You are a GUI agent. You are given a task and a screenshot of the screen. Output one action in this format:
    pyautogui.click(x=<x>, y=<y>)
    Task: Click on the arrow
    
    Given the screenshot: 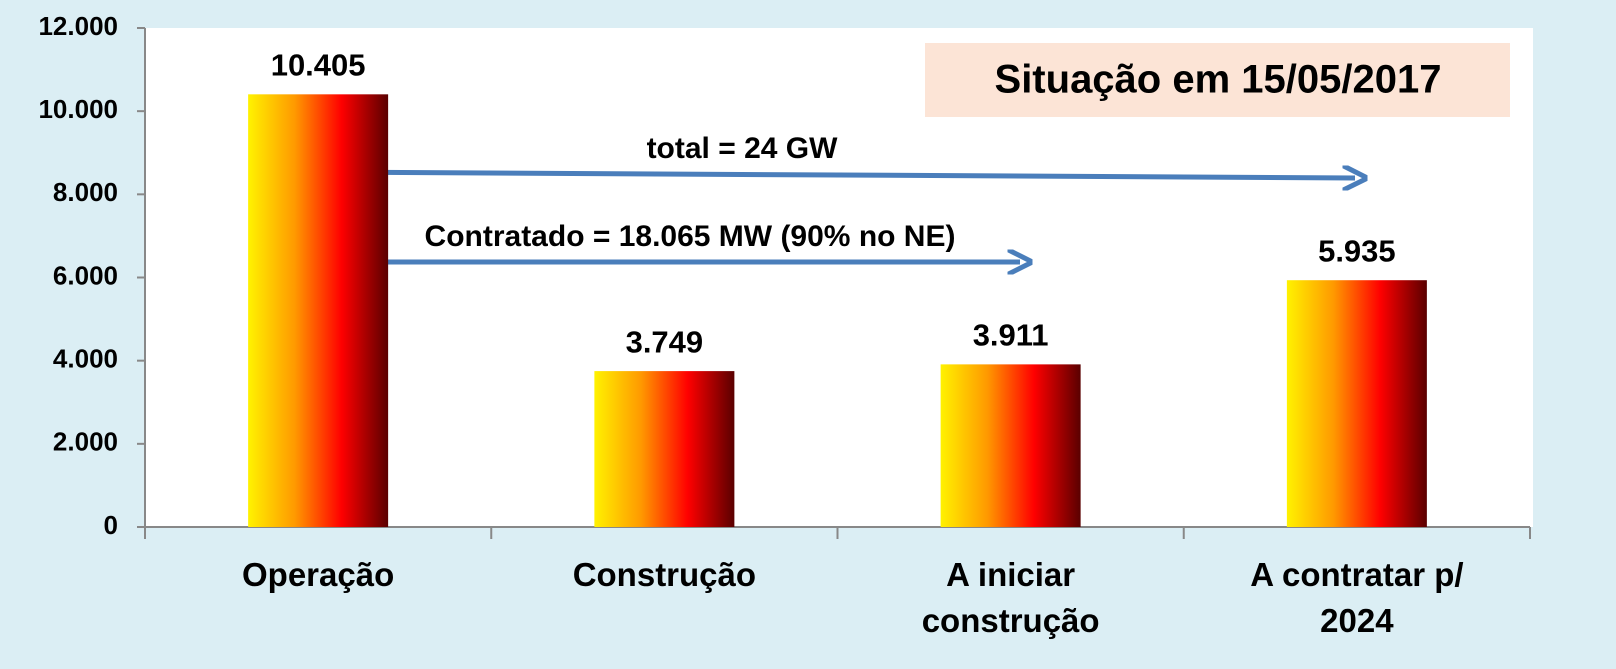 What is the action you would take?
    pyautogui.click(x=836, y=175)
    